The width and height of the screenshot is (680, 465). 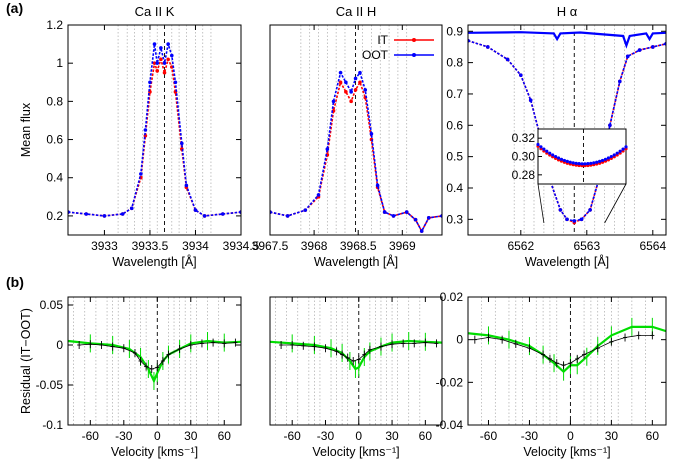 What do you see at coordinates (356, 261) in the screenshot?
I see `x-axis-label: Wavelength [Å]` at bounding box center [356, 261].